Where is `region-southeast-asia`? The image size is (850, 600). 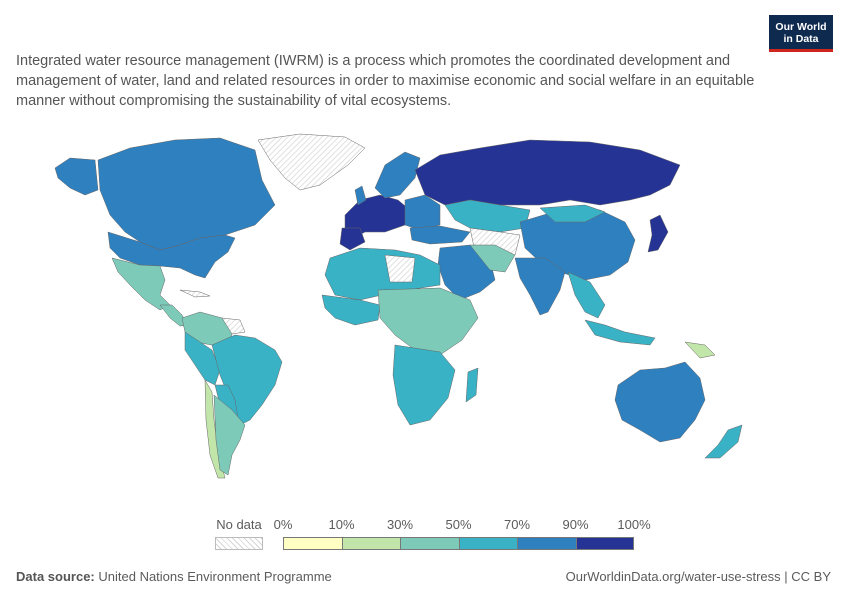
region-southeast-asia is located at coordinates (586, 295).